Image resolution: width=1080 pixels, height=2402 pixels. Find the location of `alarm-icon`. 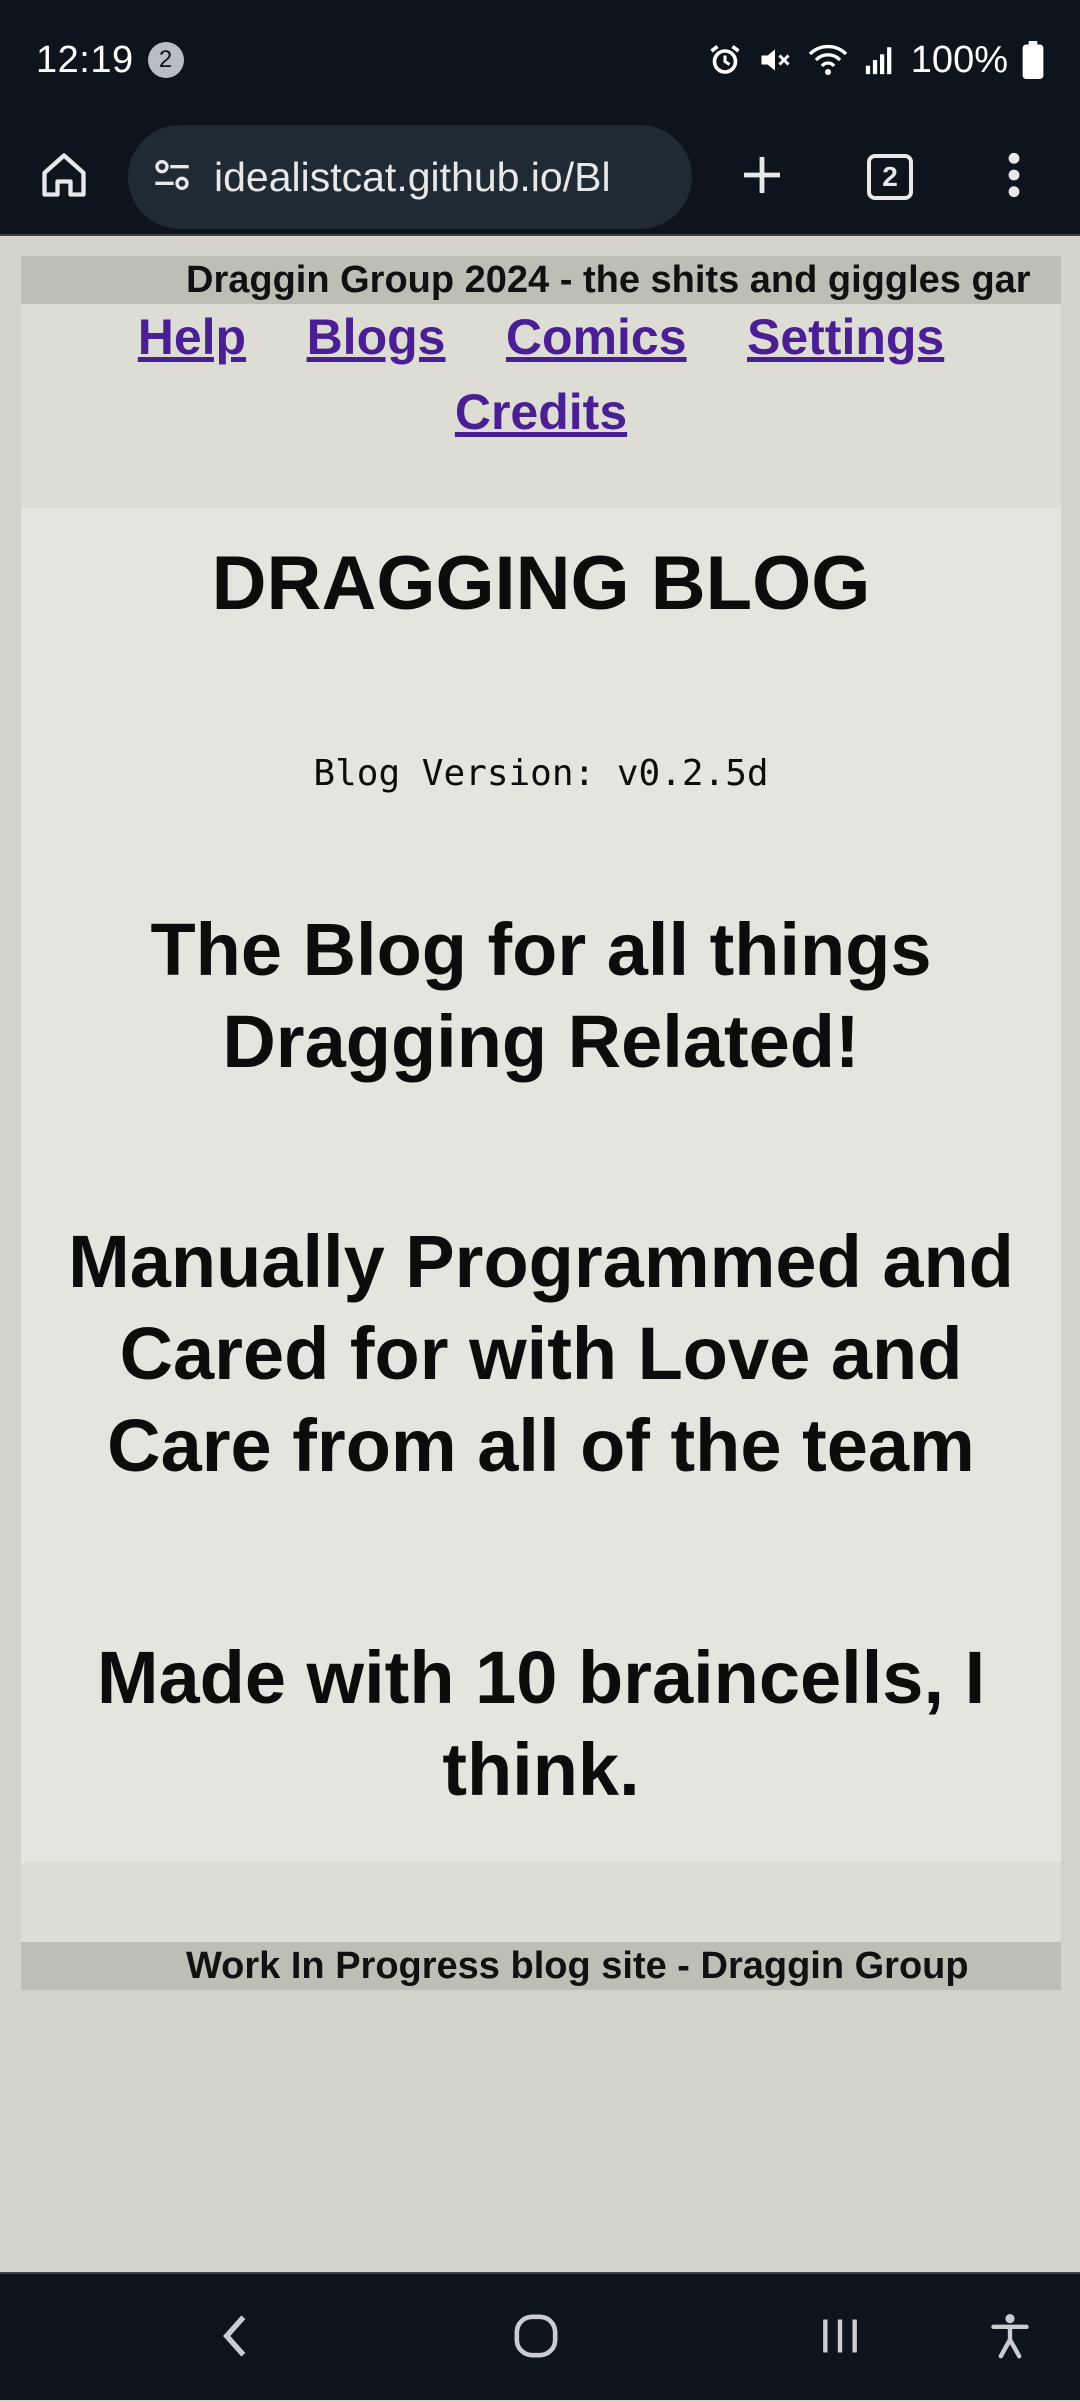

alarm-icon is located at coordinates (725, 60).